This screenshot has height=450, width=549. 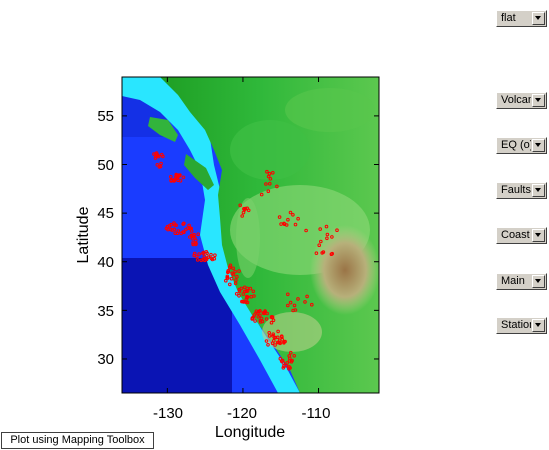 I want to click on faults-select: Faults, so click(x=521, y=190).